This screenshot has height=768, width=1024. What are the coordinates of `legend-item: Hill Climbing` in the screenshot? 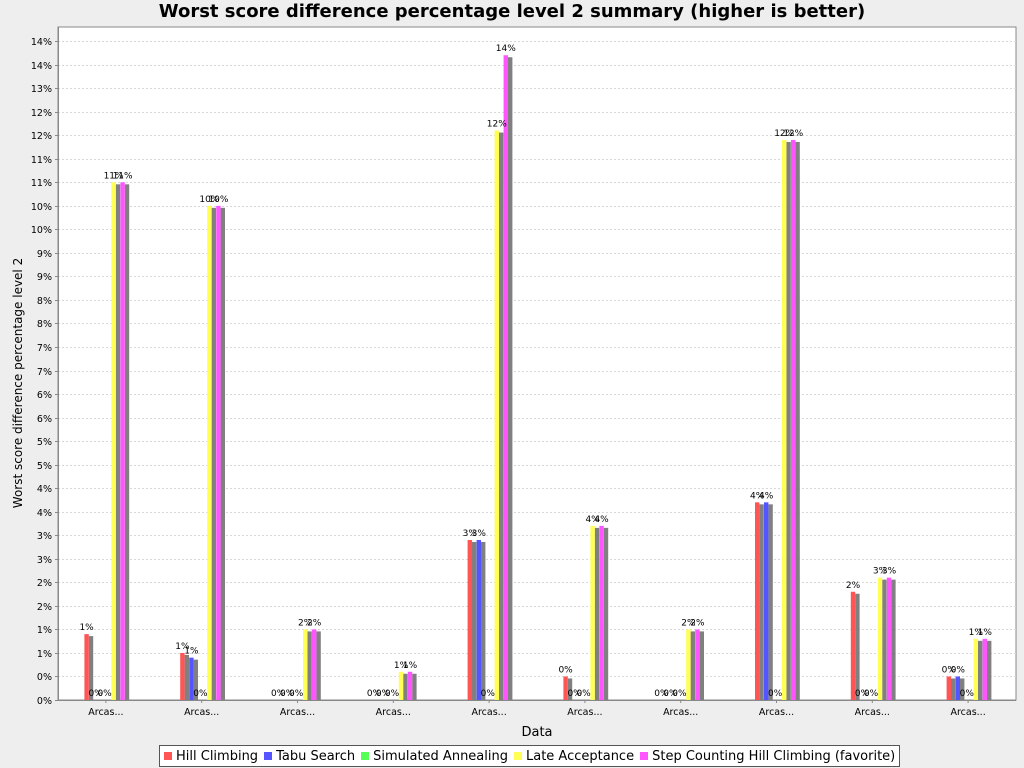 It's located at (211, 756).